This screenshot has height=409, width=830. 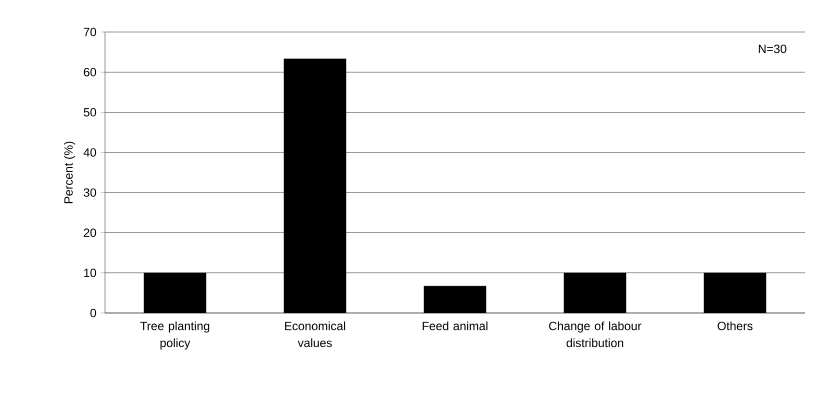 I want to click on y-tick-label: 60, so click(x=90, y=72).